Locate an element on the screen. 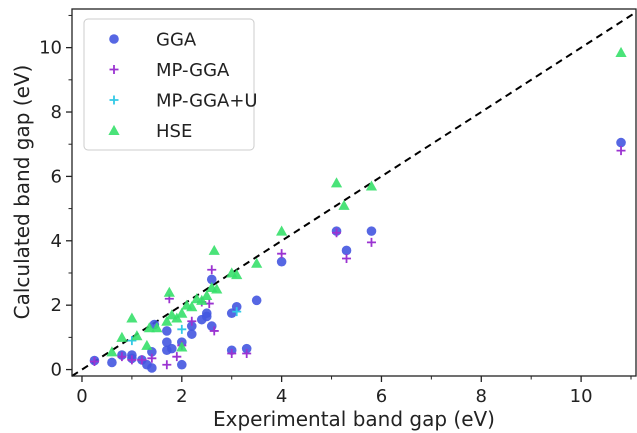 The width and height of the screenshot is (637, 433). y-tick-label: 2 is located at coordinates (56, 305).